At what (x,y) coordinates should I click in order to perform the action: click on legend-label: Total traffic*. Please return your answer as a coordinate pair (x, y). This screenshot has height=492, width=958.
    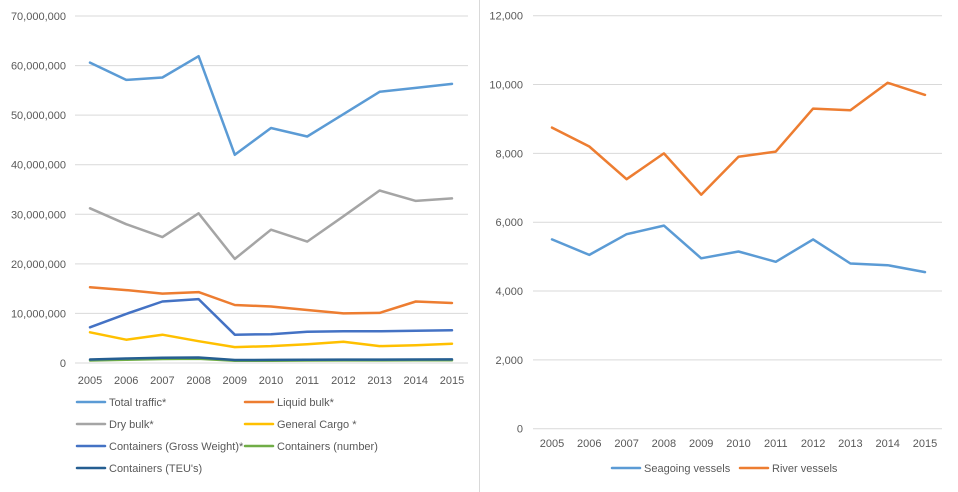
    Looking at the image, I should click on (138, 403).